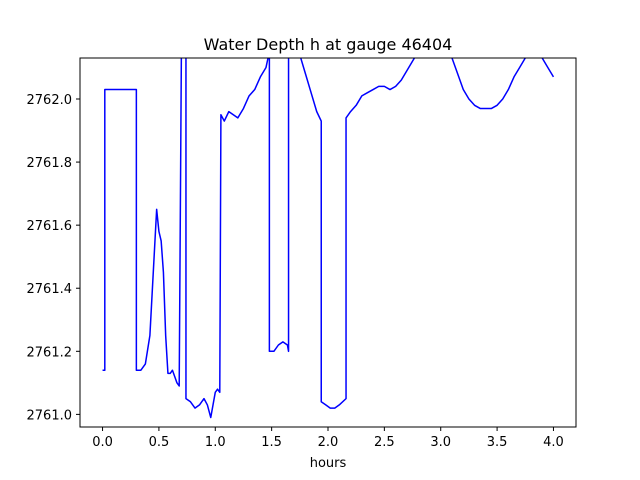 Image resolution: width=640 pixels, height=480 pixels. I want to click on x-tick-label: 2.0, so click(328, 442).